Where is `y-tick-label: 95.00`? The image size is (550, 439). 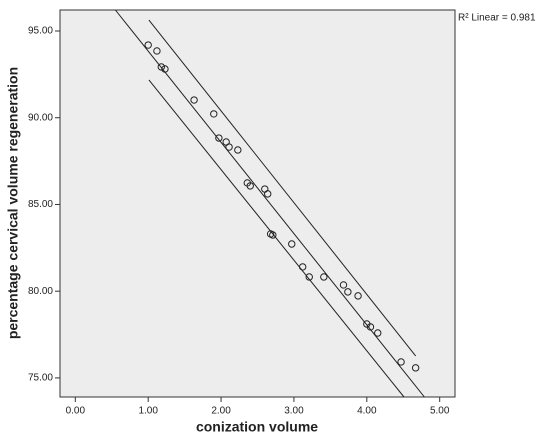
y-tick-label: 95.00 is located at coordinates (40, 31).